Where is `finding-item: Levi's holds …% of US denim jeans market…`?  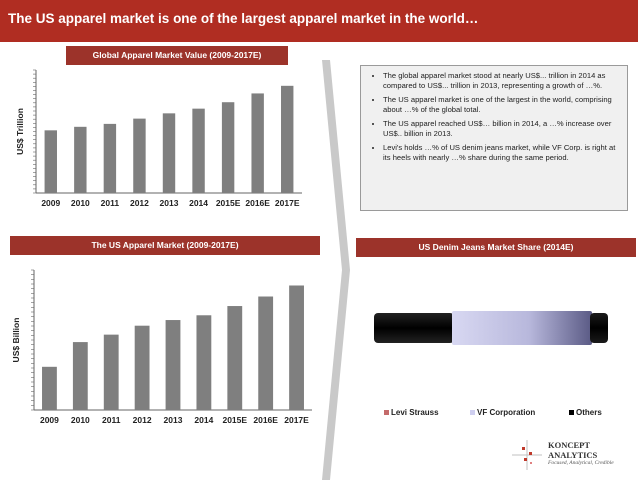 finding-item: Levi's holds …% of US denim jeans market… is located at coordinates (501, 153).